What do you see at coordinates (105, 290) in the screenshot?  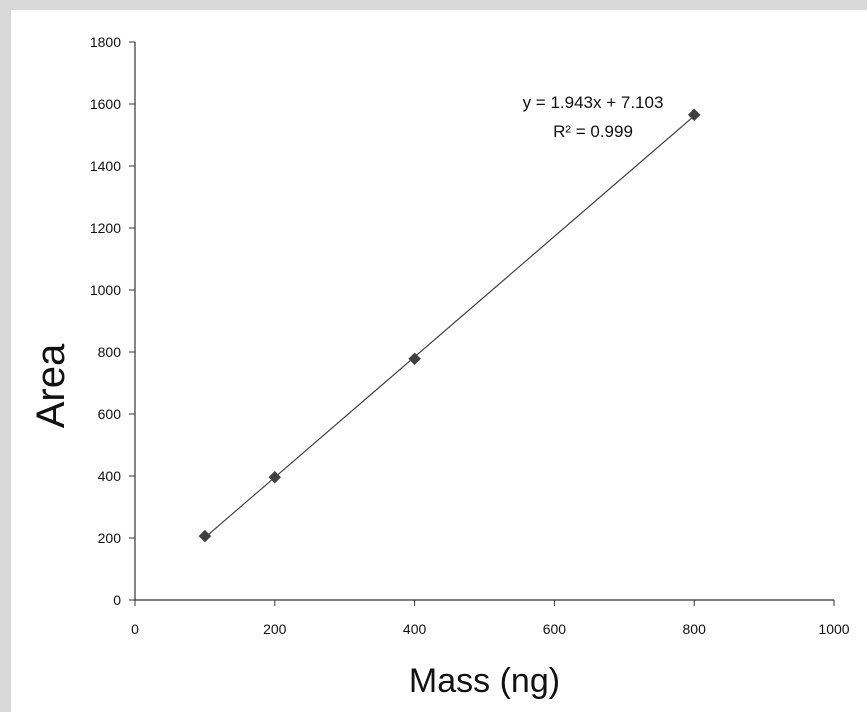 I see `y-tick-label: 1000` at bounding box center [105, 290].